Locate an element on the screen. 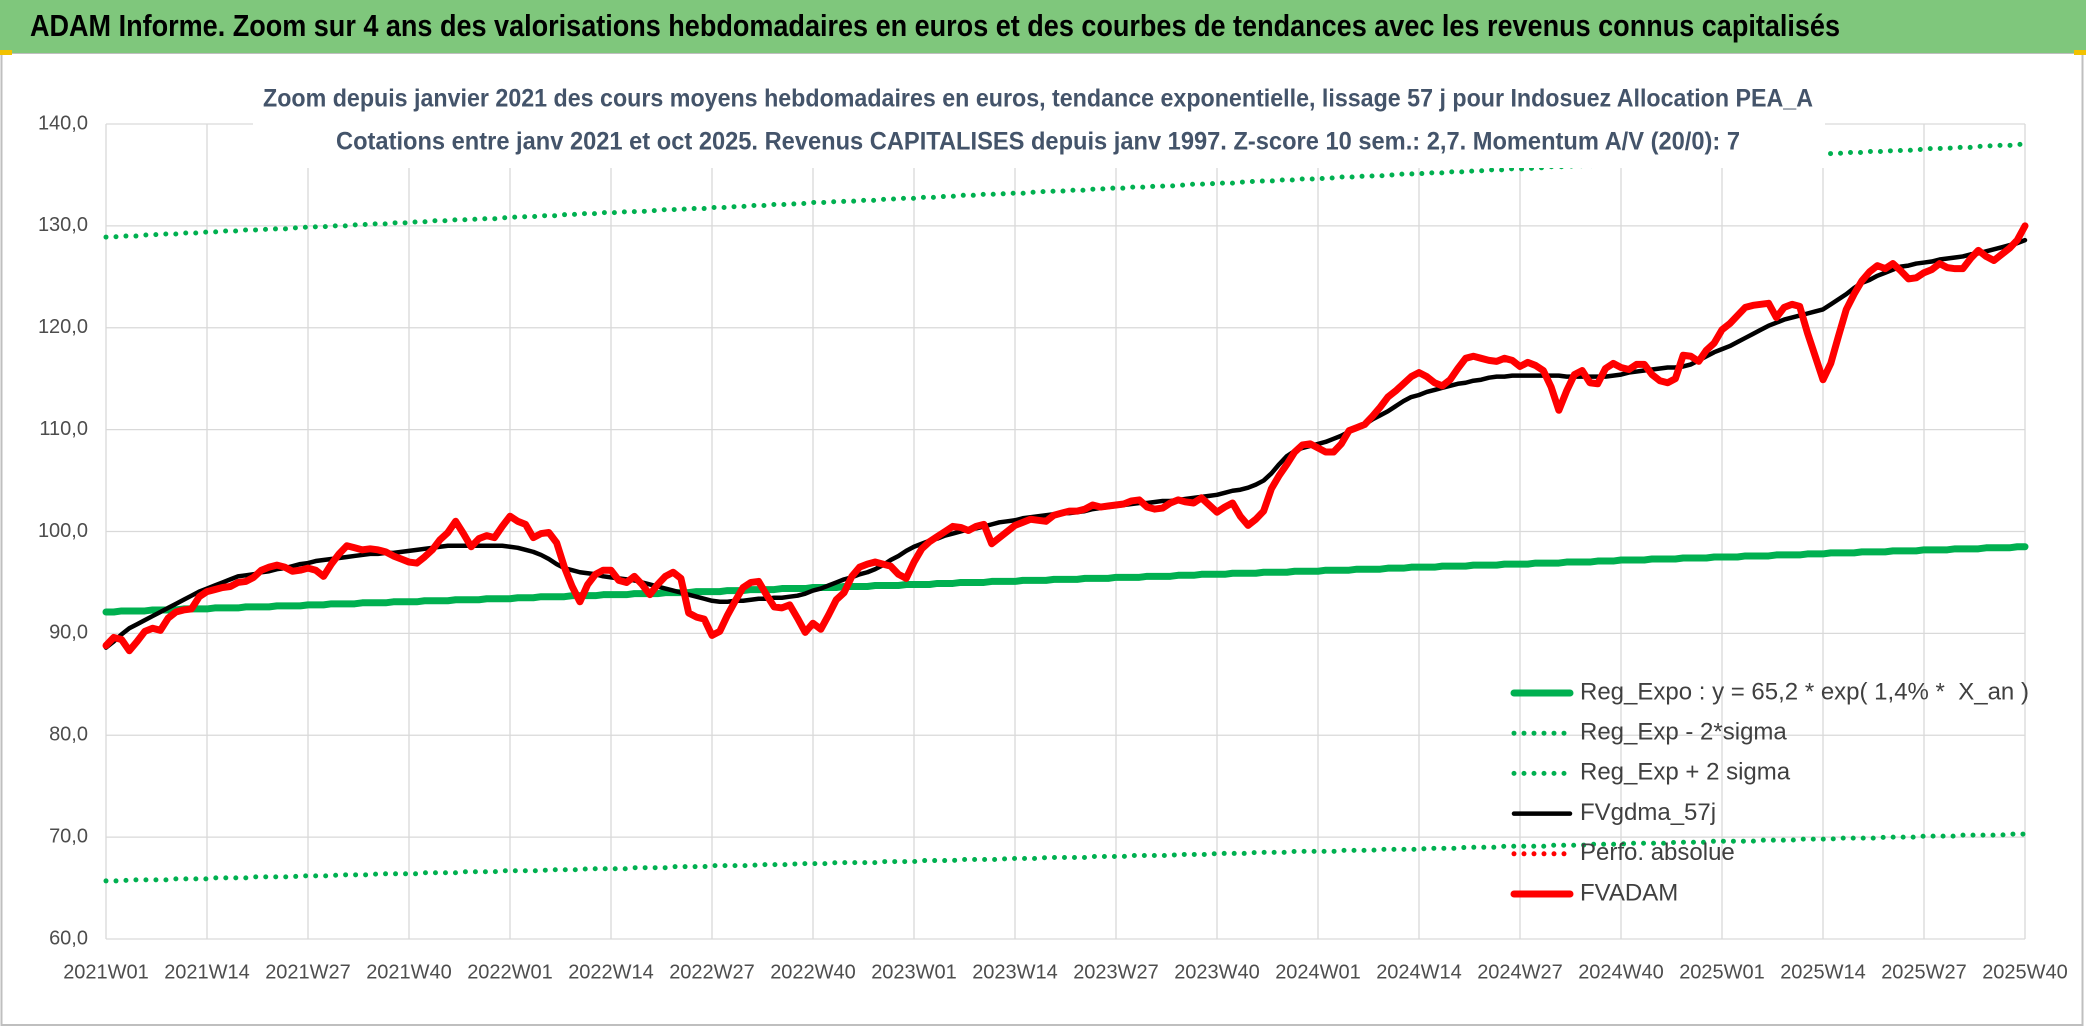 This screenshot has width=2086, height=1031. x-tick-label: 2025W01 is located at coordinates (1722, 972).